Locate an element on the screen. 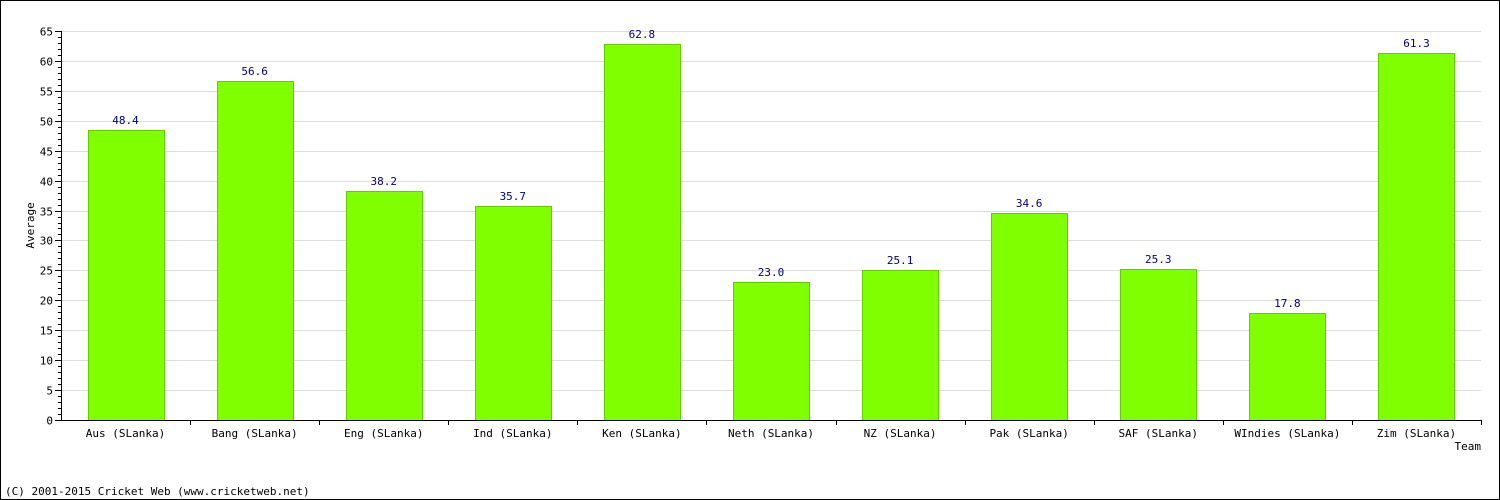  y-tick-label: 60 is located at coordinates (46, 62).